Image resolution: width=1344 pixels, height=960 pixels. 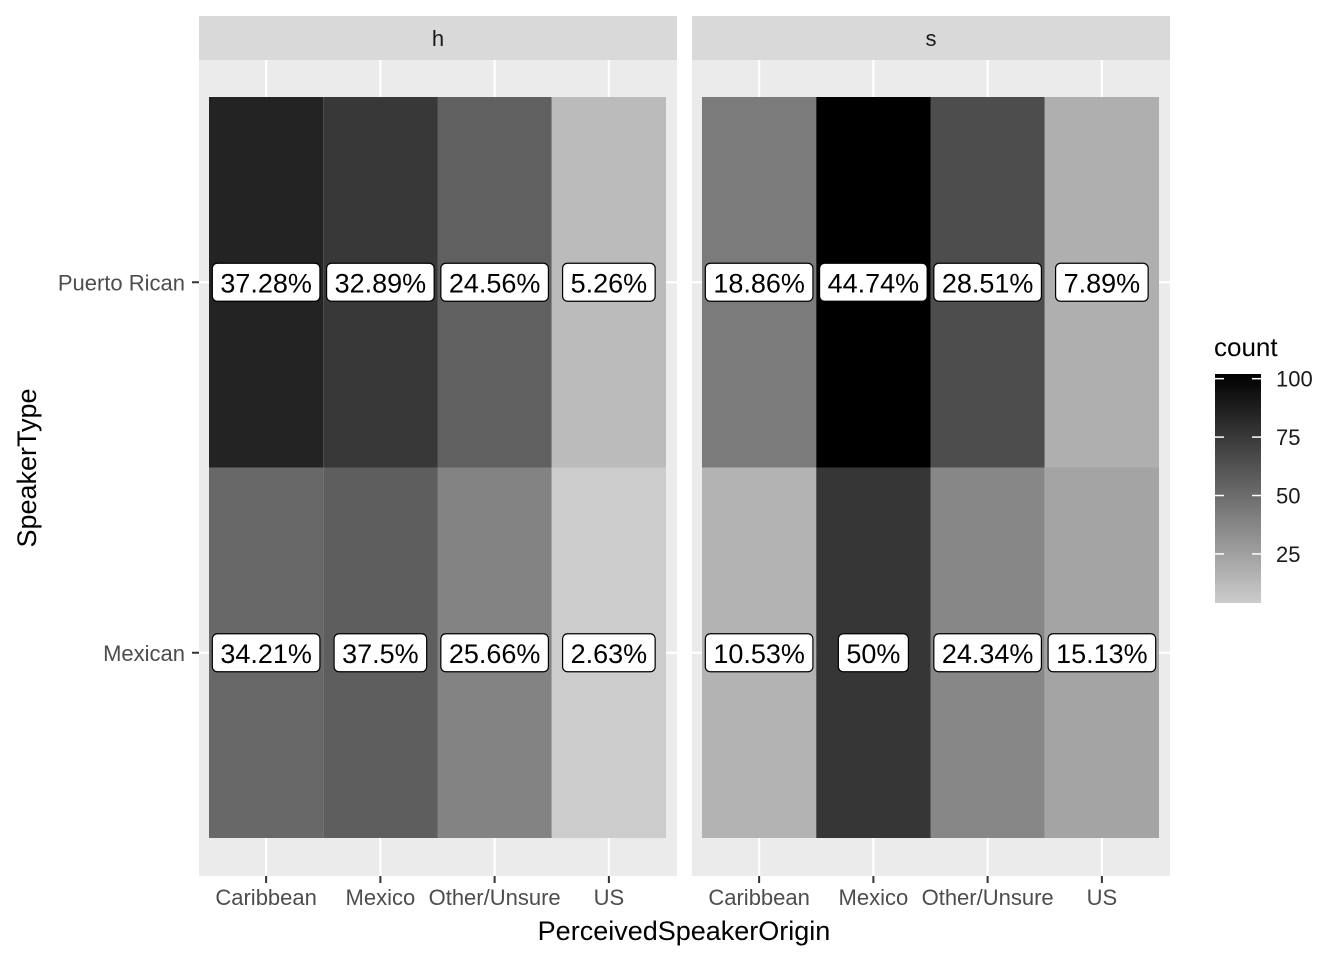 I want to click on data-label-text: 32.89%, so click(x=381, y=283).